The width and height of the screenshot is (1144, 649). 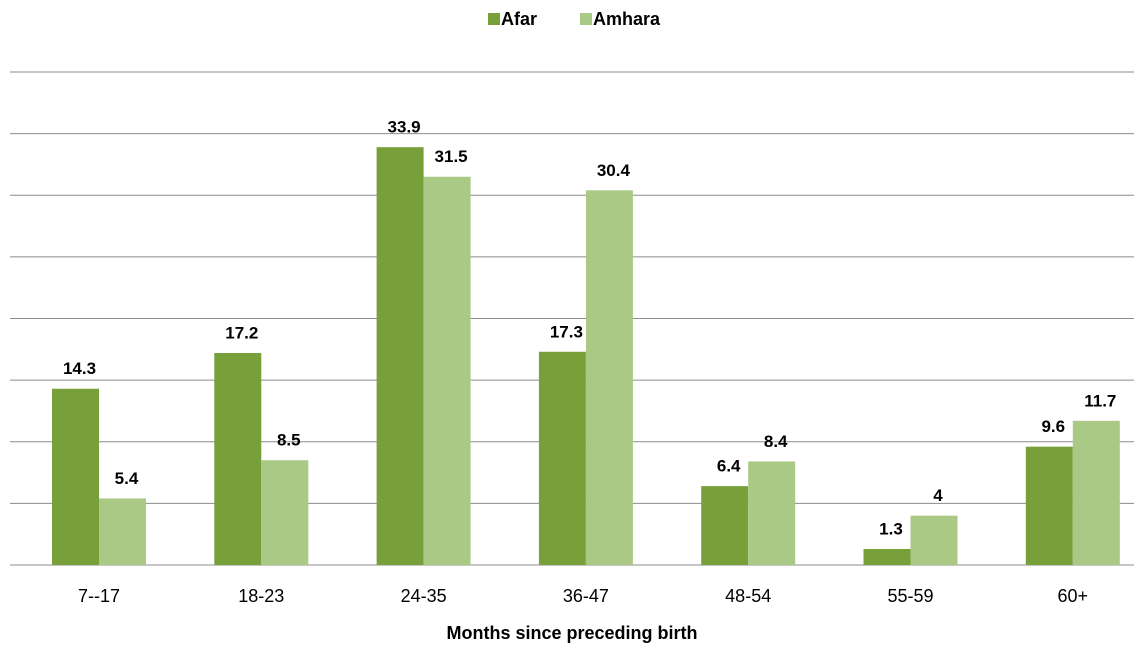 I want to click on value-label: 4, so click(x=938, y=495).